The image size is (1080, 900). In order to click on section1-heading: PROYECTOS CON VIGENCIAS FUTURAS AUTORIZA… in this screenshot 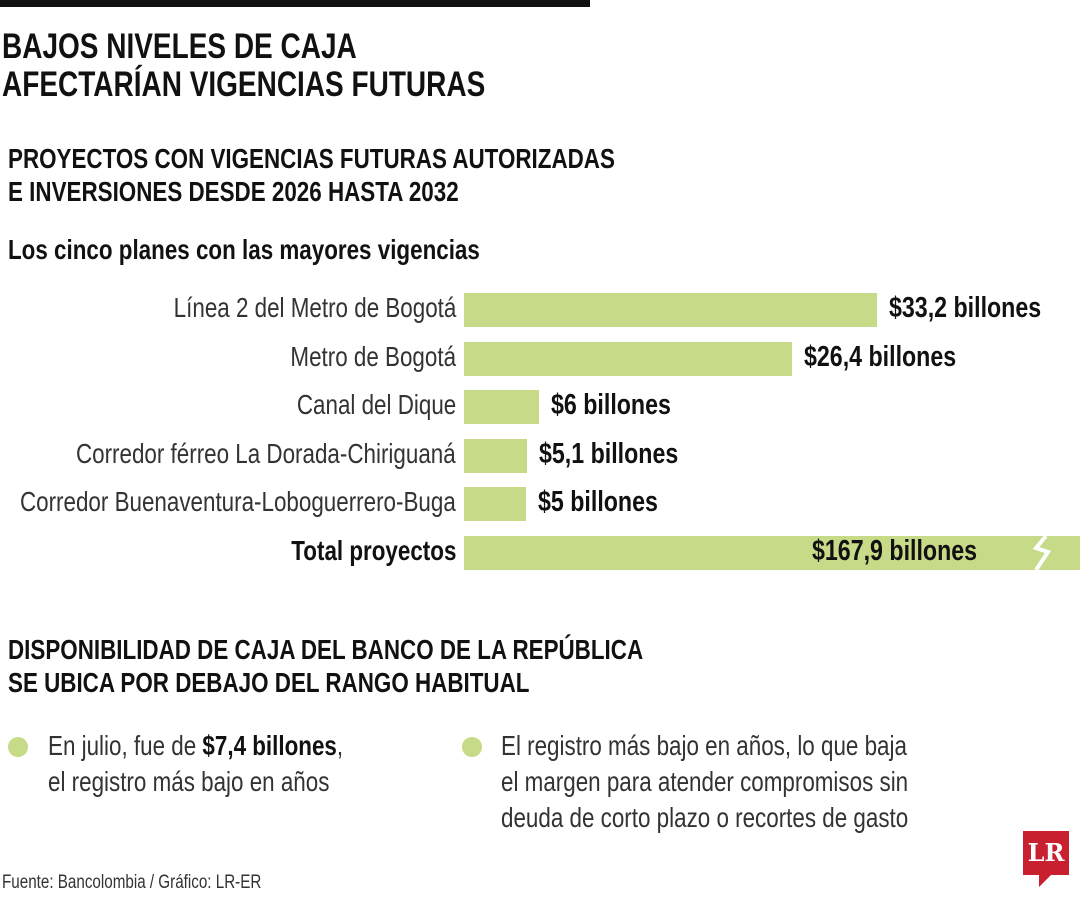, I will do `click(311, 175)`.